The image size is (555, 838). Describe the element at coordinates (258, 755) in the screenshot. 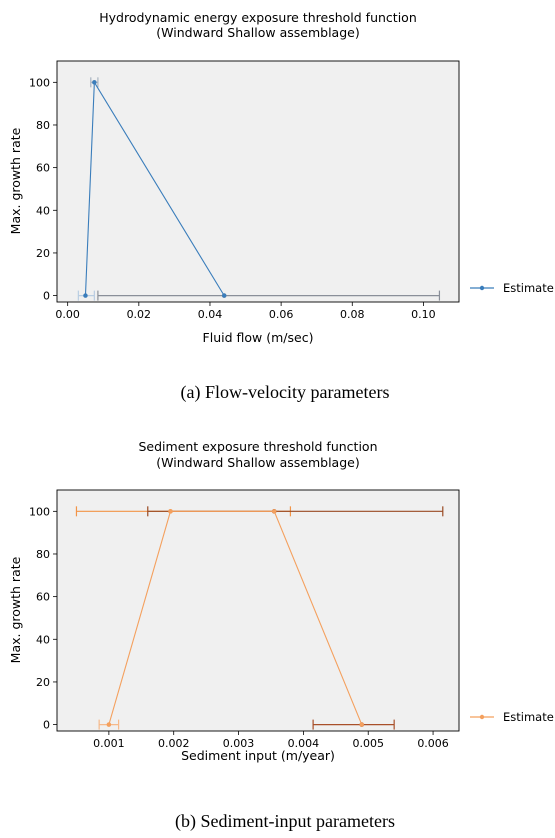

I see `x-axis-label: Sediment input (m/year)` at that location.